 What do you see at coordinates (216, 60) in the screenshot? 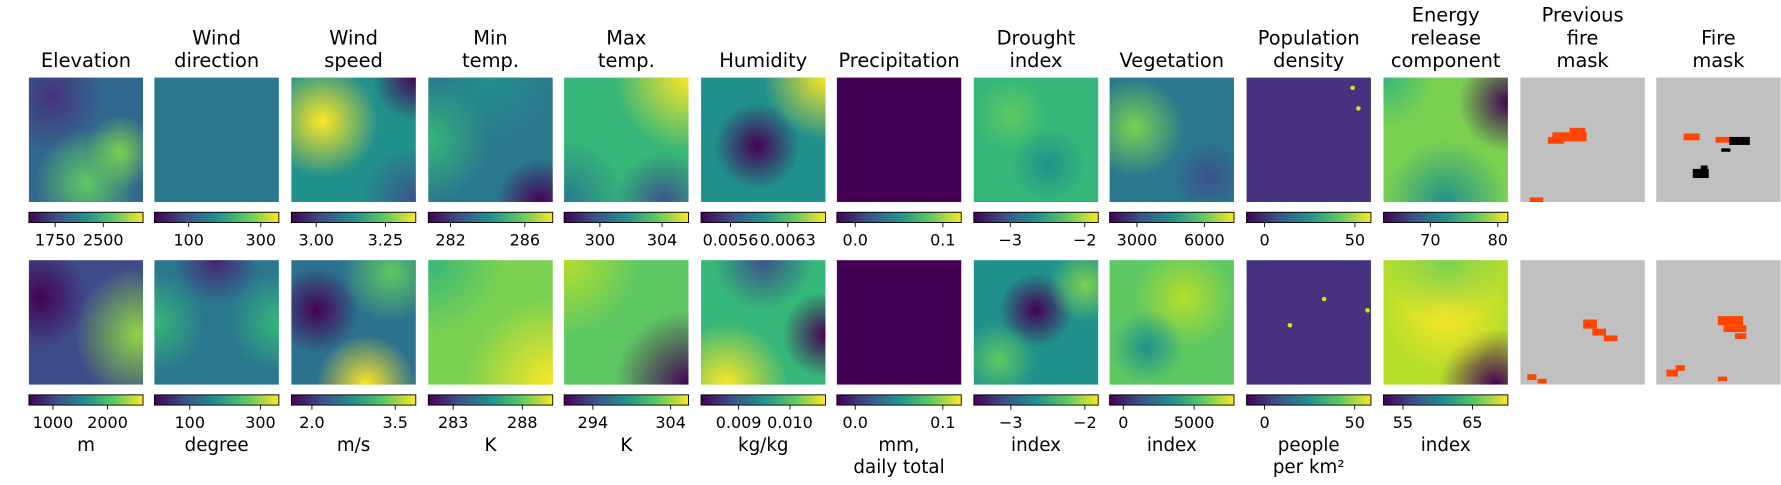
I see `column-title: direction` at bounding box center [216, 60].